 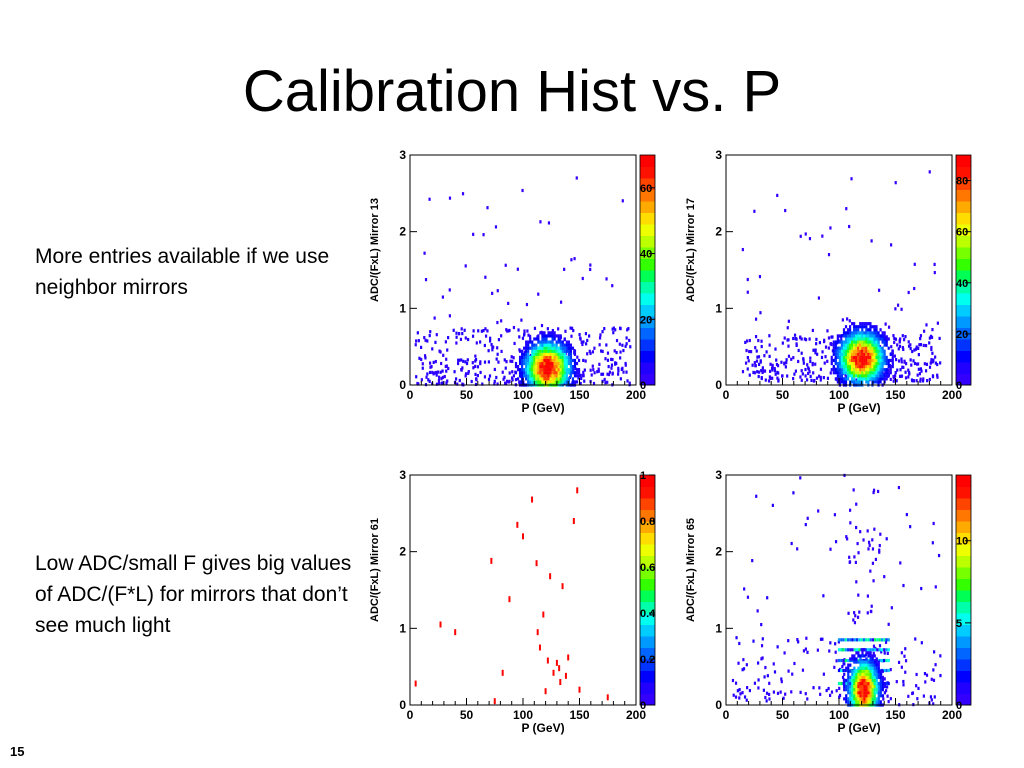 What do you see at coordinates (402, 475) in the screenshot?
I see `y-tick-label: 3` at bounding box center [402, 475].